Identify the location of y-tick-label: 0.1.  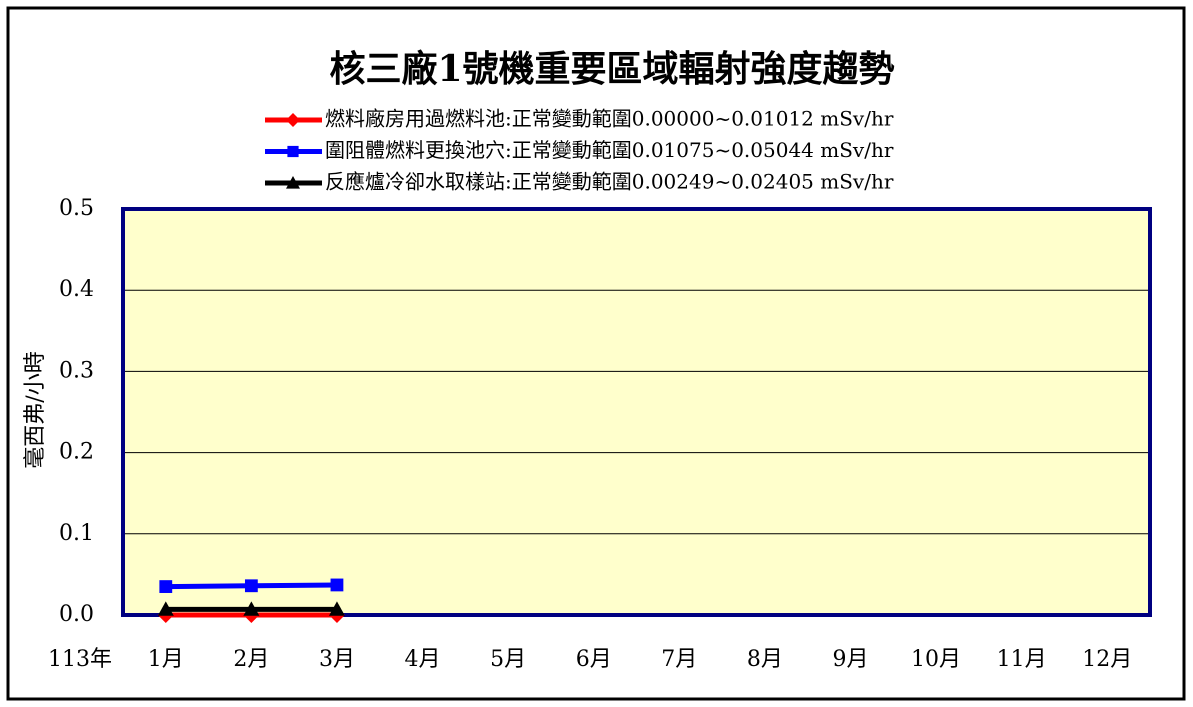
(76, 533).